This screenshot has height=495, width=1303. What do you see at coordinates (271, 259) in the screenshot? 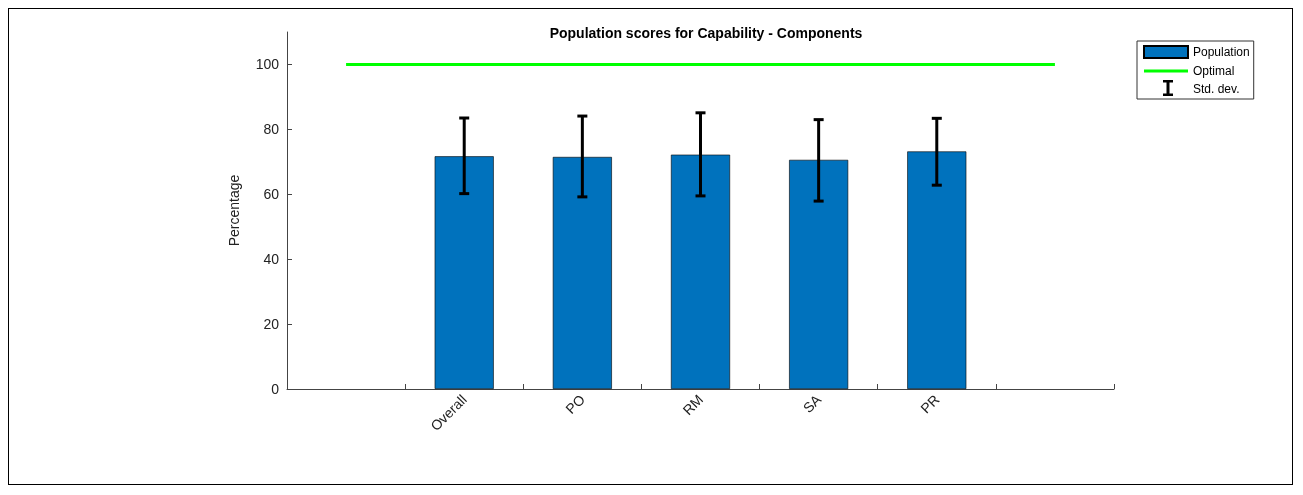
I see `y-tick-label: 40` at bounding box center [271, 259].